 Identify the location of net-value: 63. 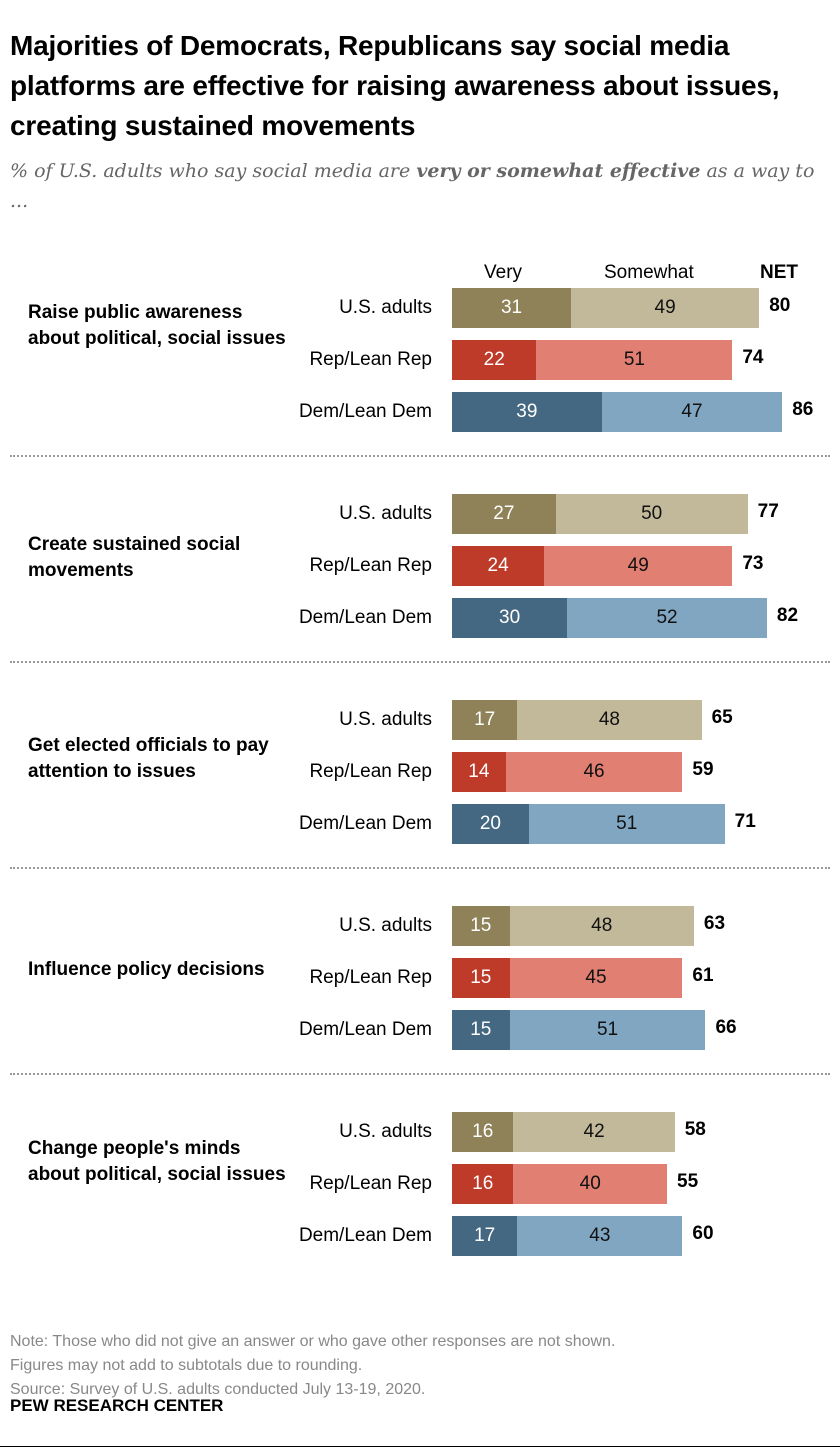
(714, 923).